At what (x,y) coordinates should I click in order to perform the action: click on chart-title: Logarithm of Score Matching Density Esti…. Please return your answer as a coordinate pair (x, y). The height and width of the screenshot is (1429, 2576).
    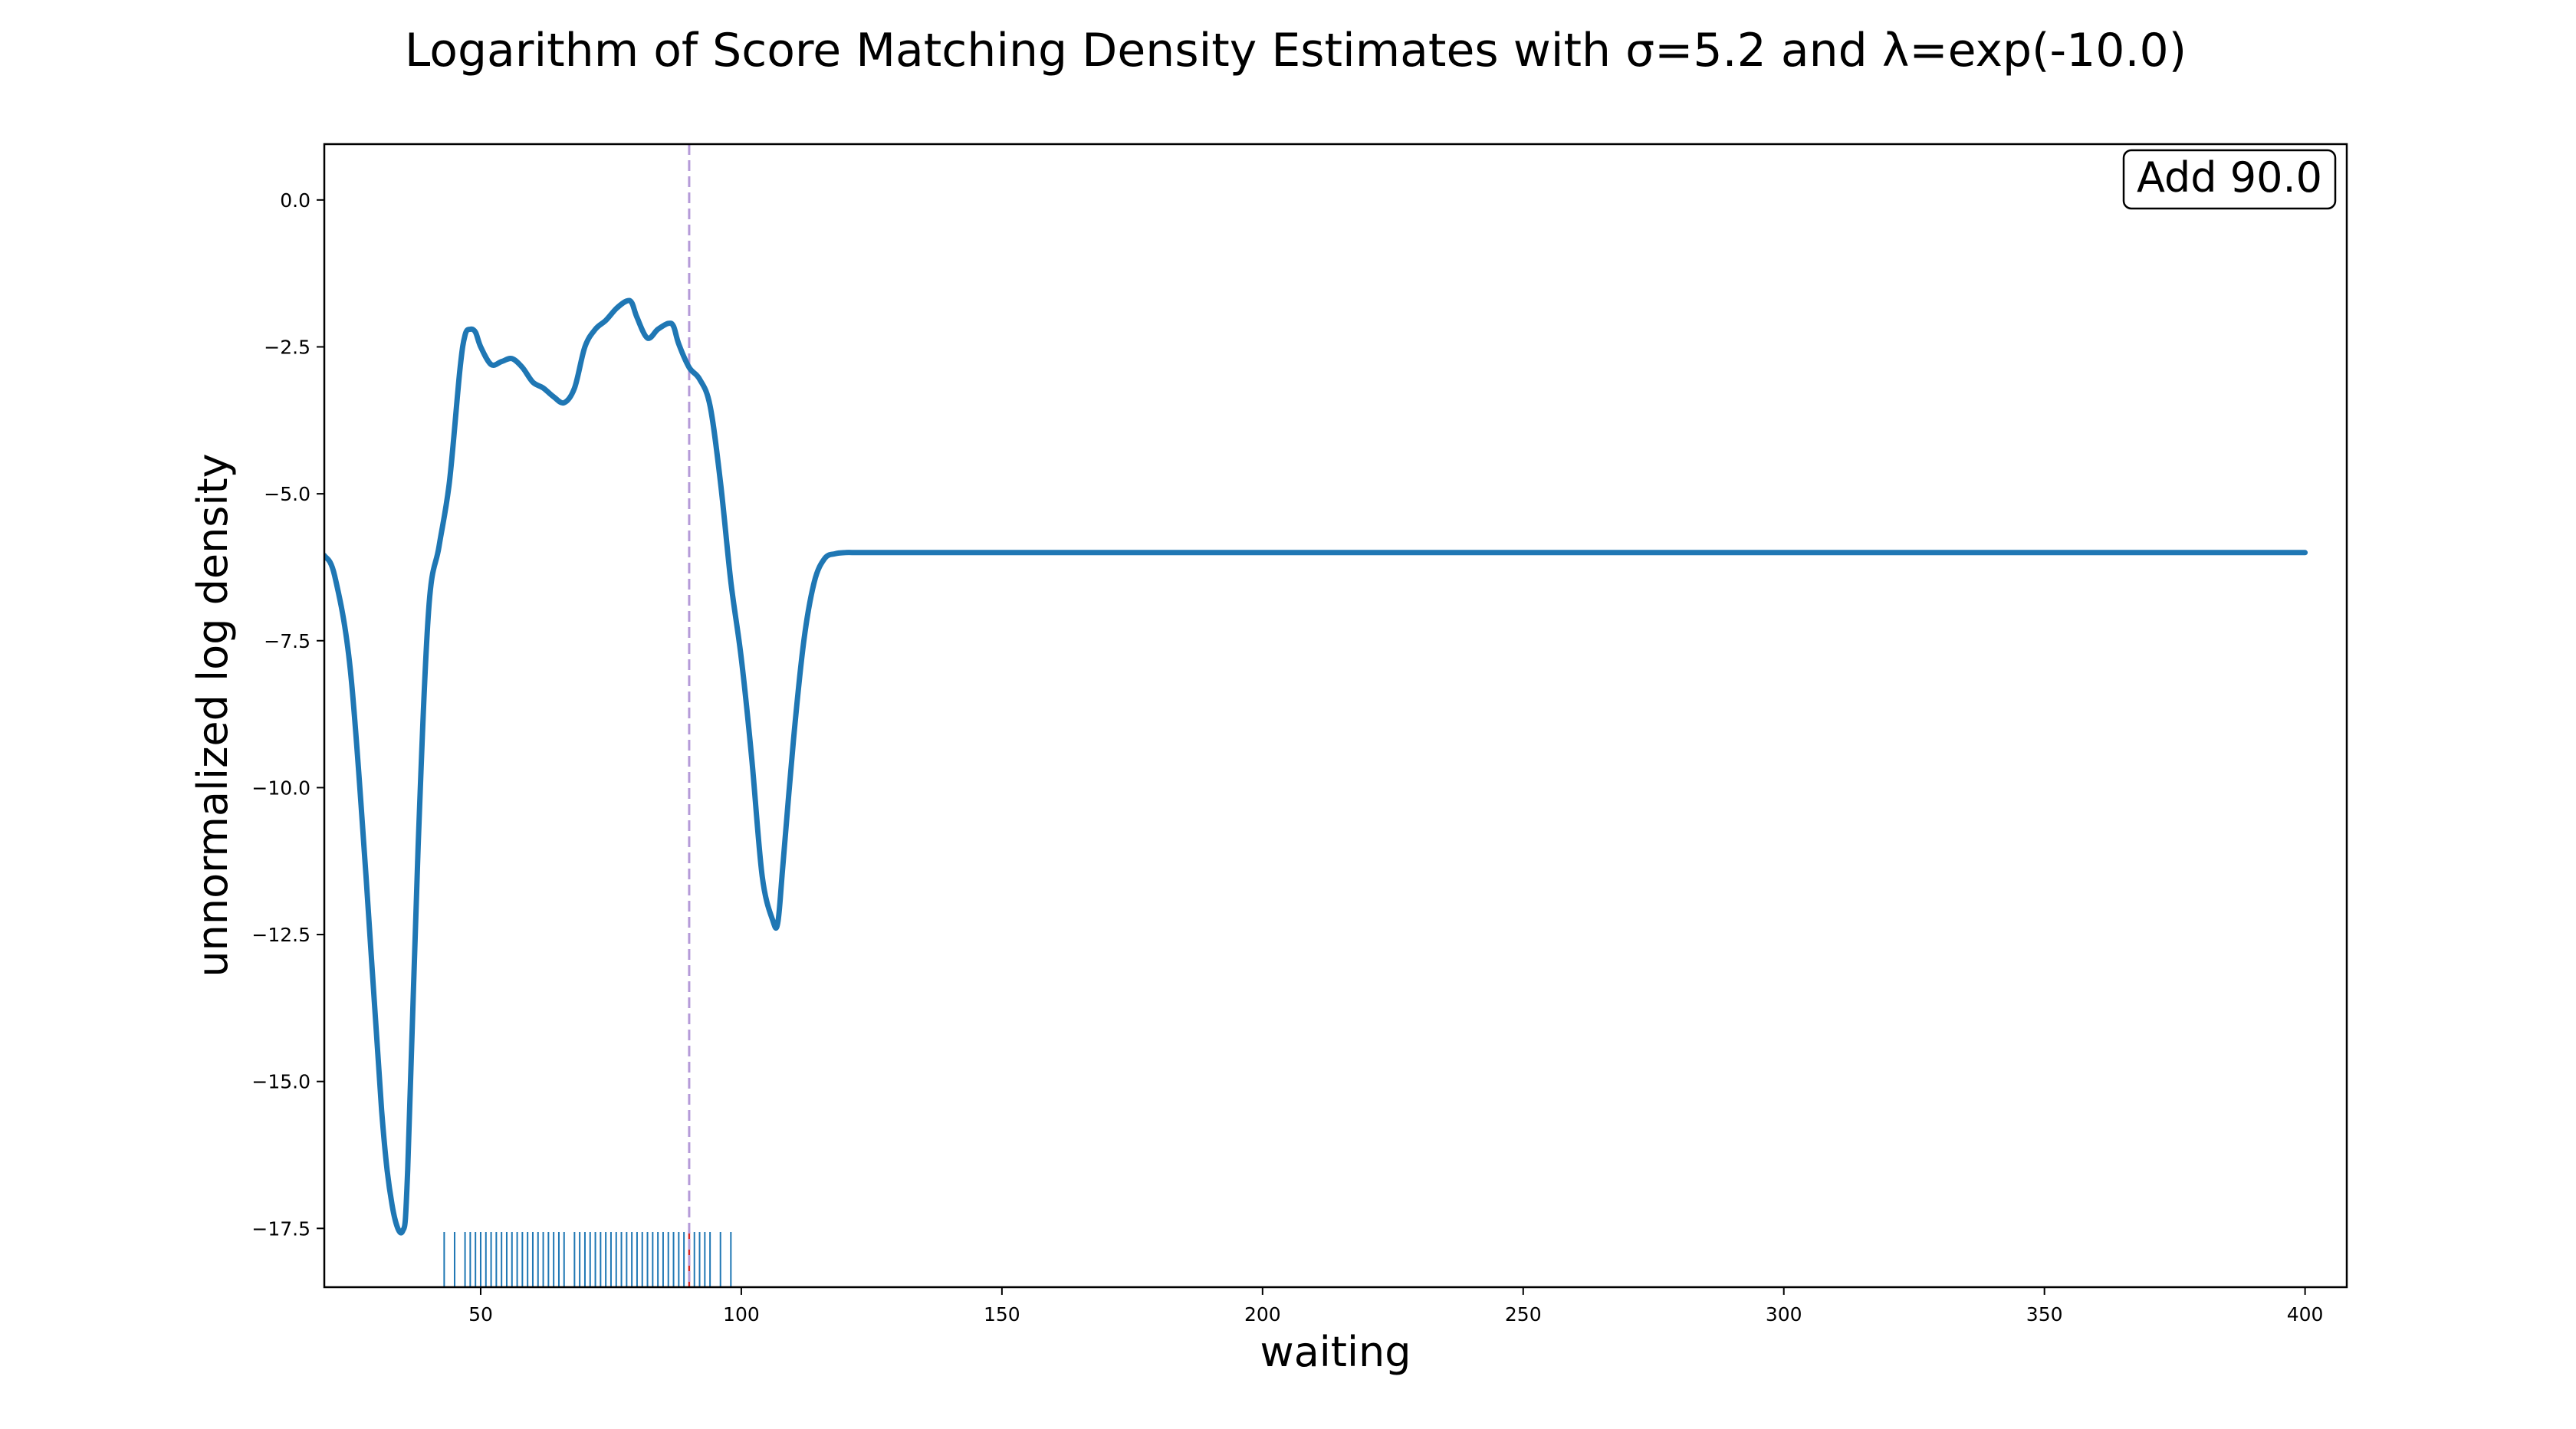
    Looking at the image, I should click on (1296, 50).